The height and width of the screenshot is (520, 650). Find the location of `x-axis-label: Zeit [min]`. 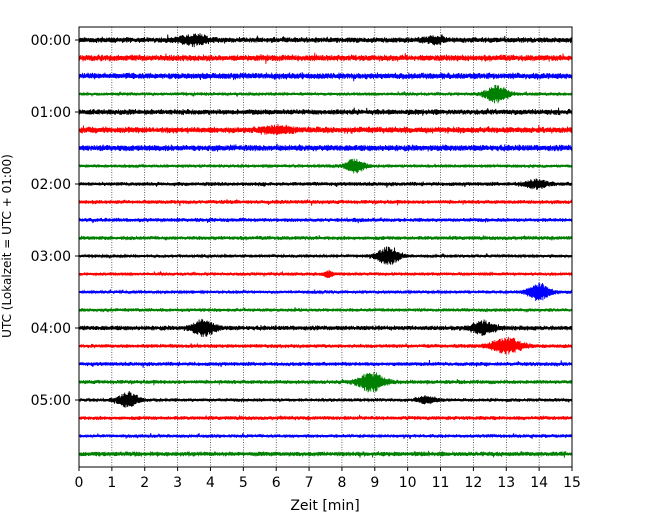

x-axis-label: Zeit [min] is located at coordinates (324, 506).